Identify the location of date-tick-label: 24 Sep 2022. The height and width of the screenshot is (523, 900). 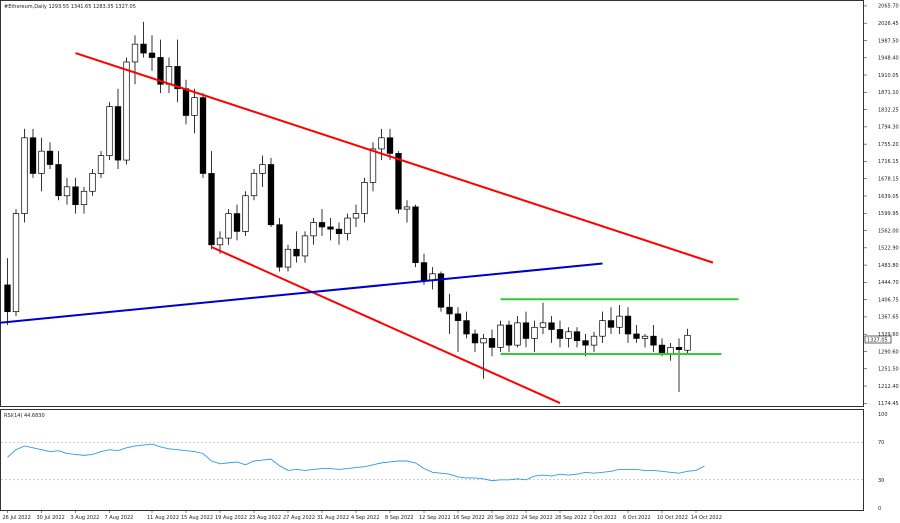
(537, 518).